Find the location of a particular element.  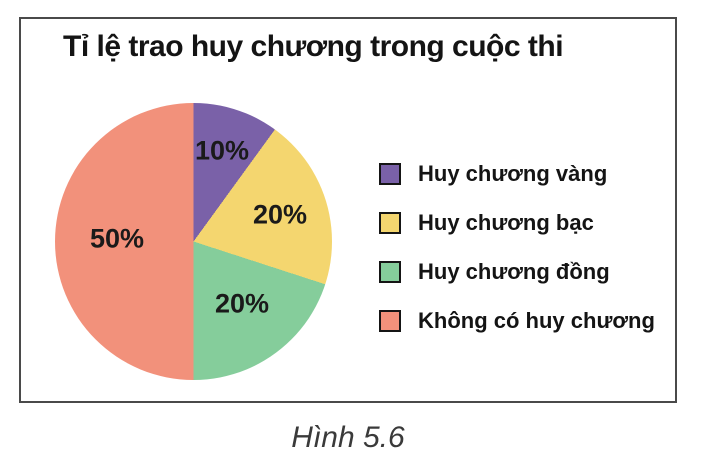

legend-label: Không có huy chương is located at coordinates (536, 320).